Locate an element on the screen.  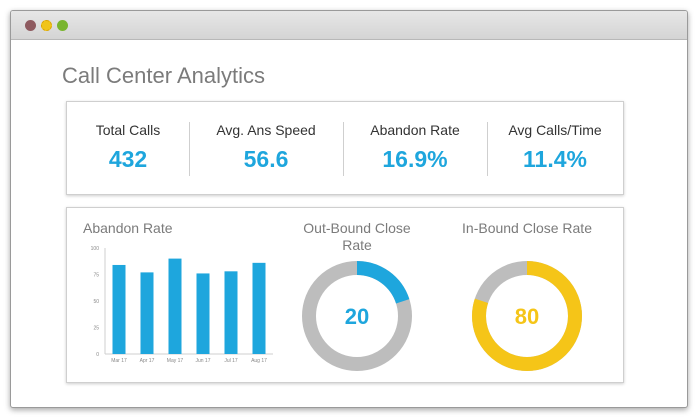
y-tick-label: 50 is located at coordinates (96, 302).